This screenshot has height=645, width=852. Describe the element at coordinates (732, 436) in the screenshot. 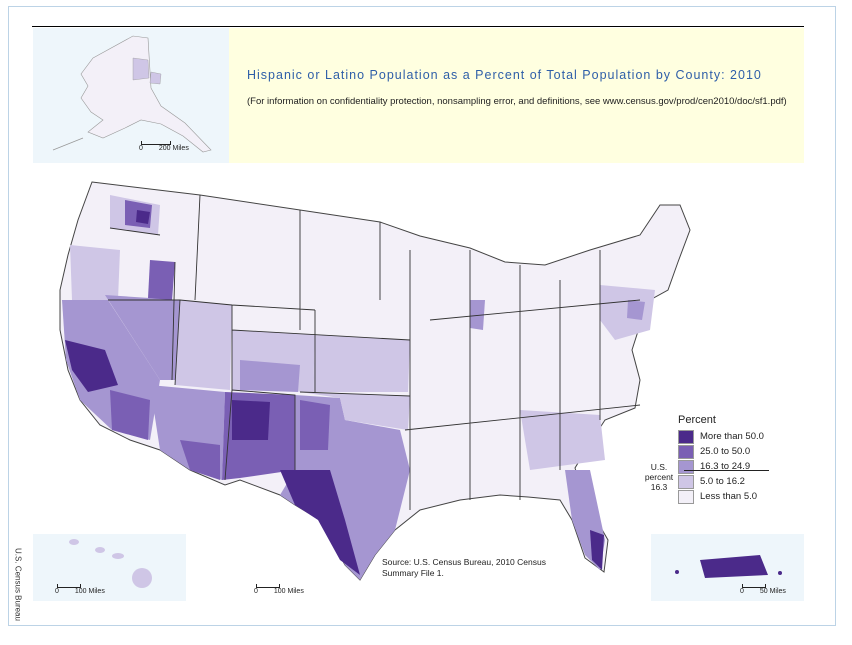

I see `legend-label: More than 50.0` at that location.